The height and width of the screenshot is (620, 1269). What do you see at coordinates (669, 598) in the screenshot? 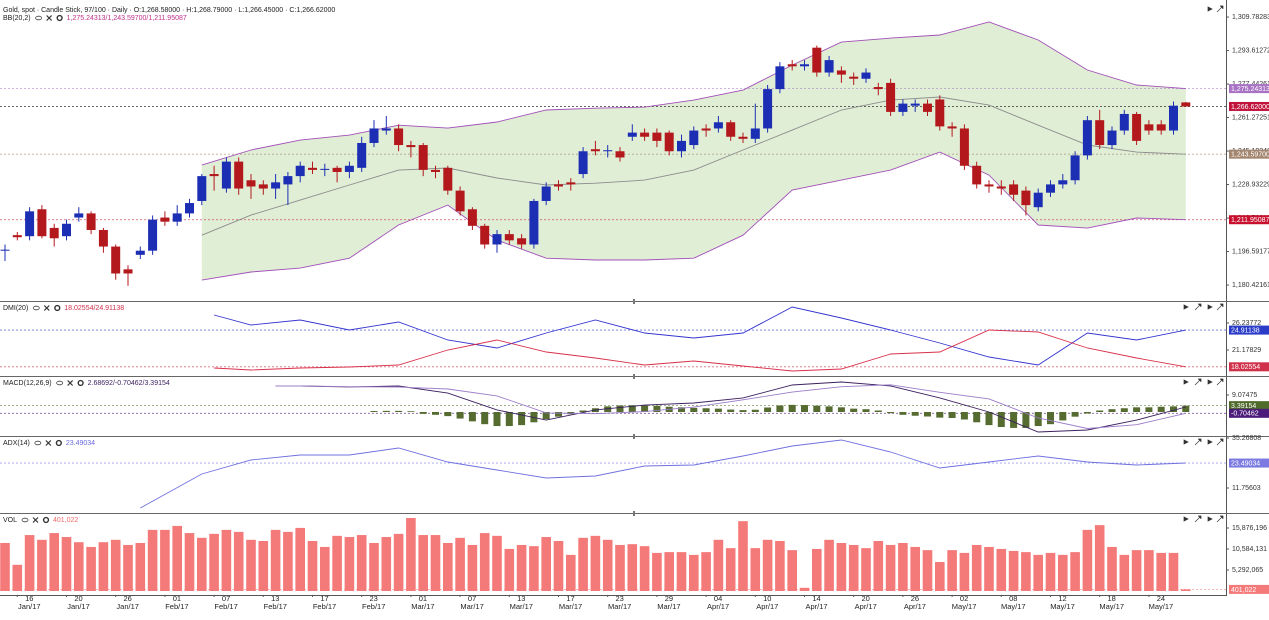
I see `x-tick-label: 29` at bounding box center [669, 598].